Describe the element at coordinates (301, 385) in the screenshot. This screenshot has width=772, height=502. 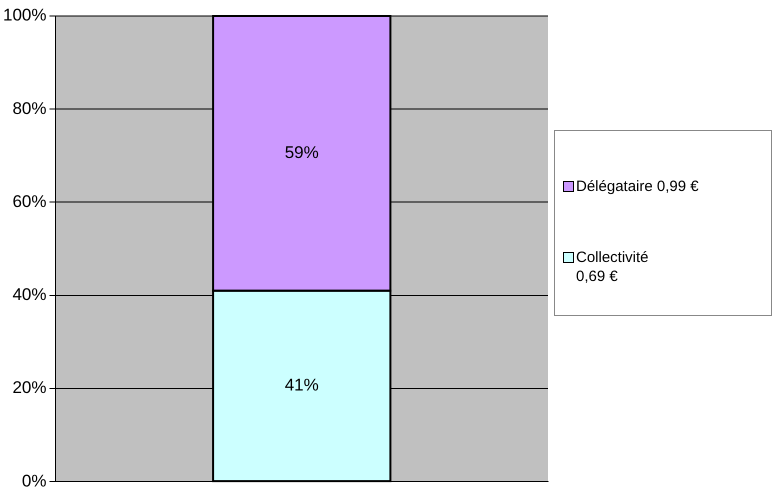
I see `data-label: 41%` at that location.